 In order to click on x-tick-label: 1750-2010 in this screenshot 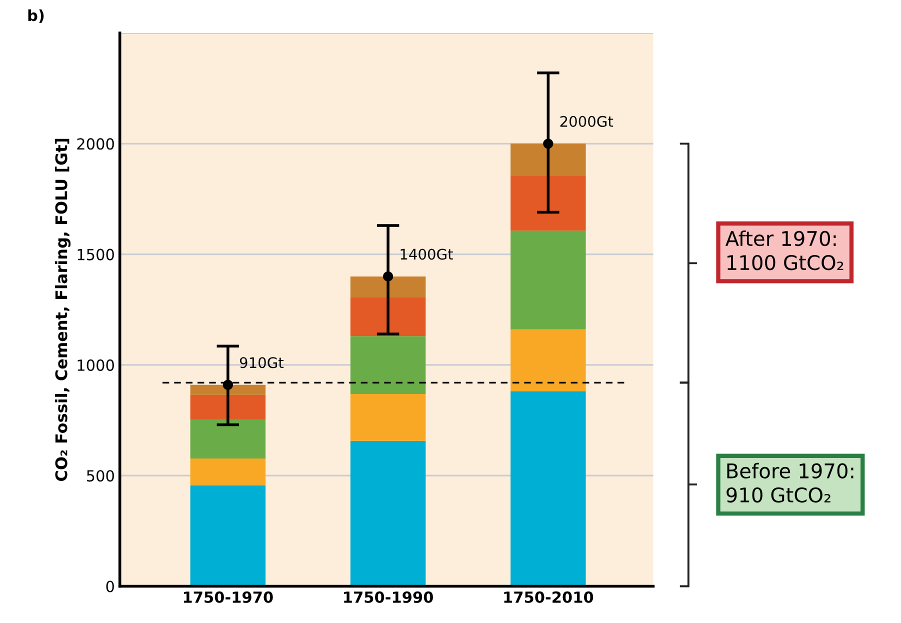, I will do `click(549, 597)`.